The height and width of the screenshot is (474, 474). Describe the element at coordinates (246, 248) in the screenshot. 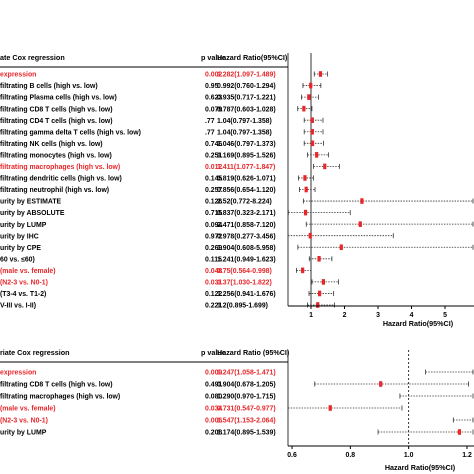

I see `row-hazard-ratio: 1.904(0.608-5.958)` at that location.